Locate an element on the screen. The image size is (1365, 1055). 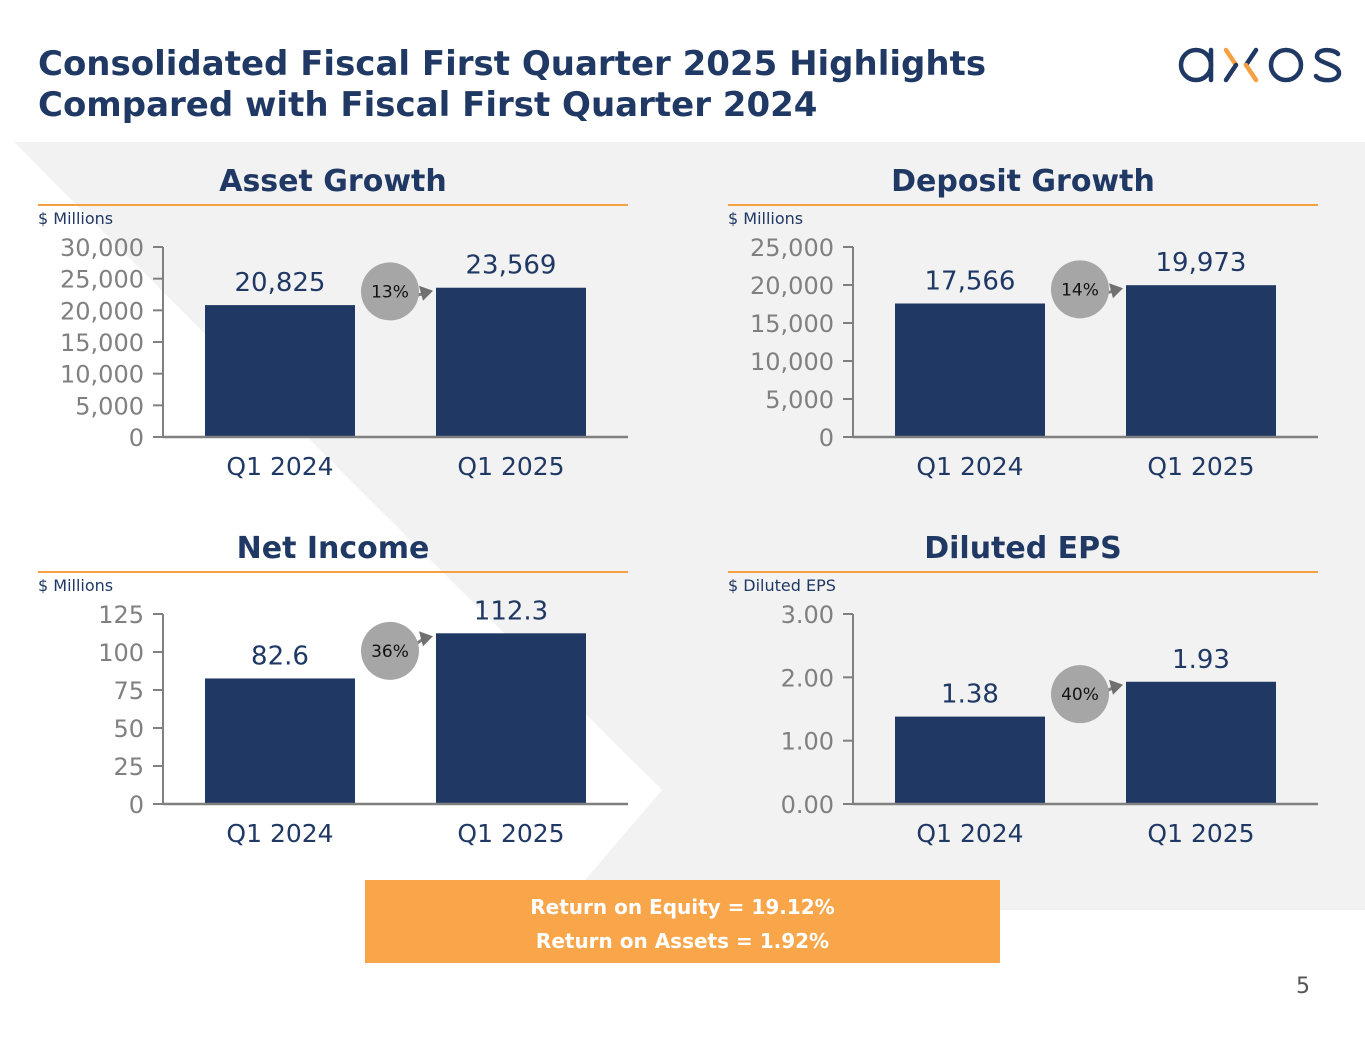
net-income-title: Net Income is located at coordinates (333, 548).